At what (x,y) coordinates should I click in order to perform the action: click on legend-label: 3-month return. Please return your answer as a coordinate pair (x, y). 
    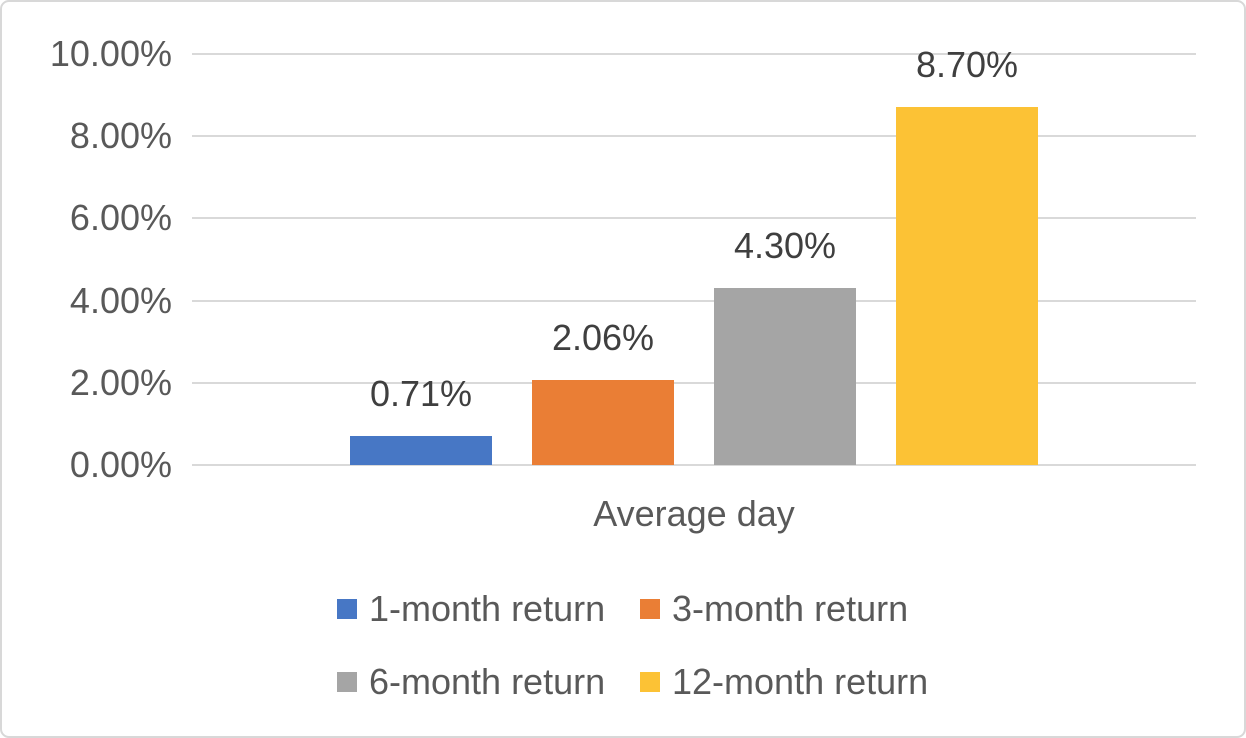
    Looking at the image, I should click on (790, 608).